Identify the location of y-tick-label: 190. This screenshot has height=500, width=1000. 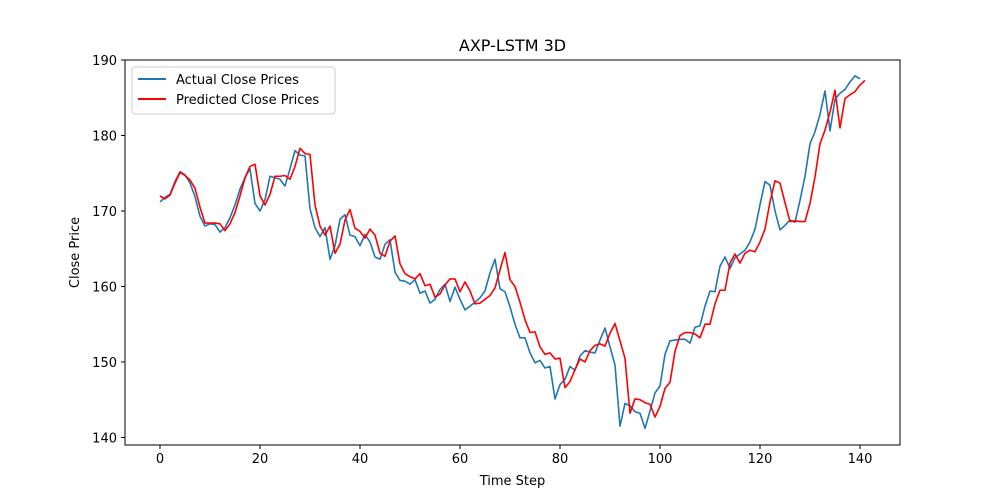
(104, 61).